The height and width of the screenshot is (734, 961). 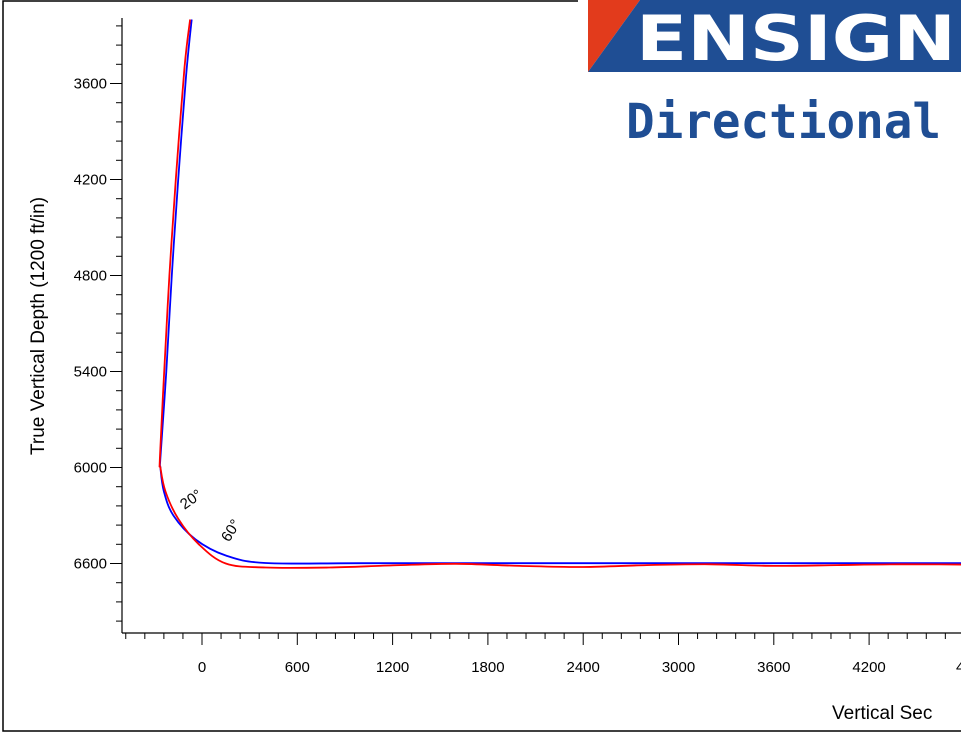 What do you see at coordinates (392, 667) in the screenshot?
I see `x-tick-label: 1200` at bounding box center [392, 667].